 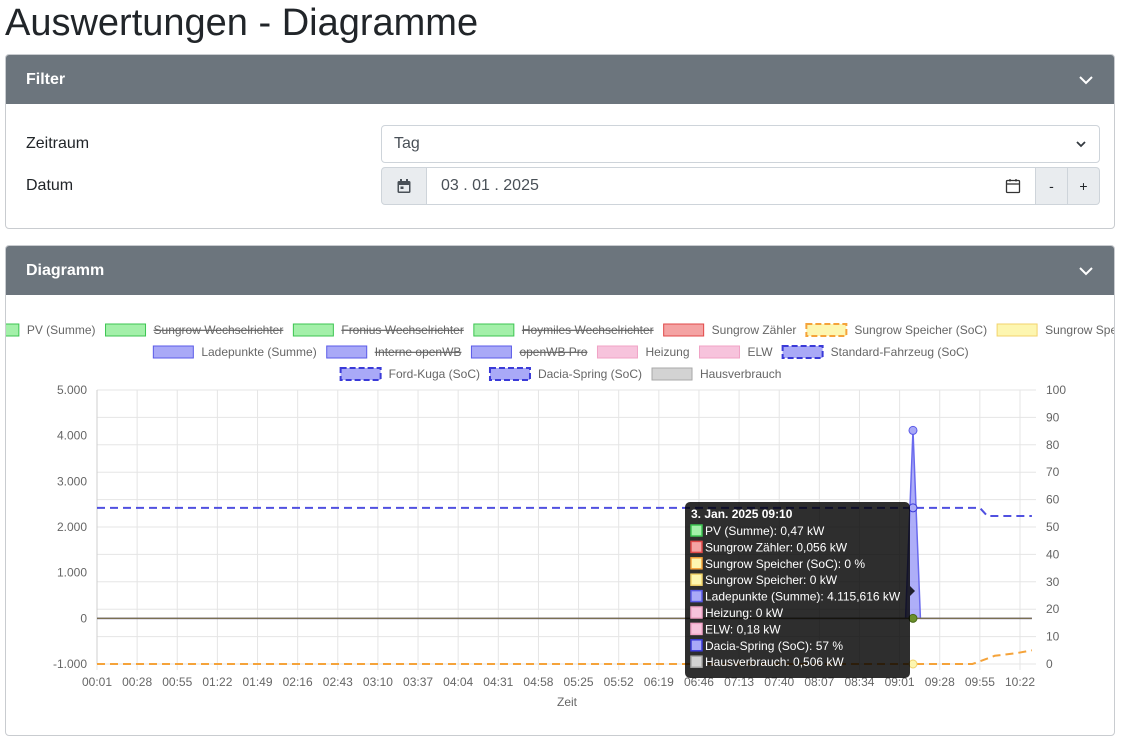 I want to click on y2-tick-label: 50, so click(x=1053, y=527).